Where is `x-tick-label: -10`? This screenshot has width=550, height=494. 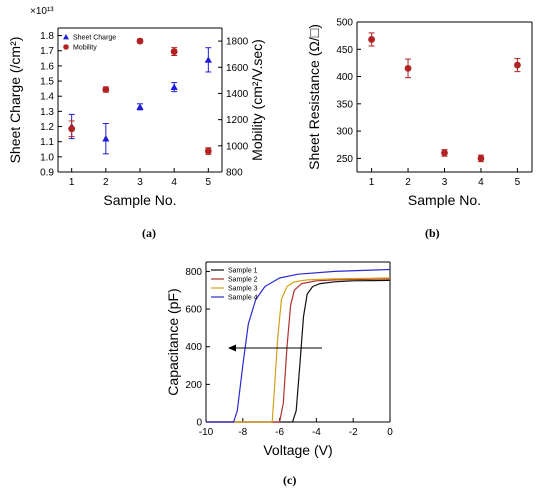 x-tick-label: -10 is located at coordinates (206, 432).